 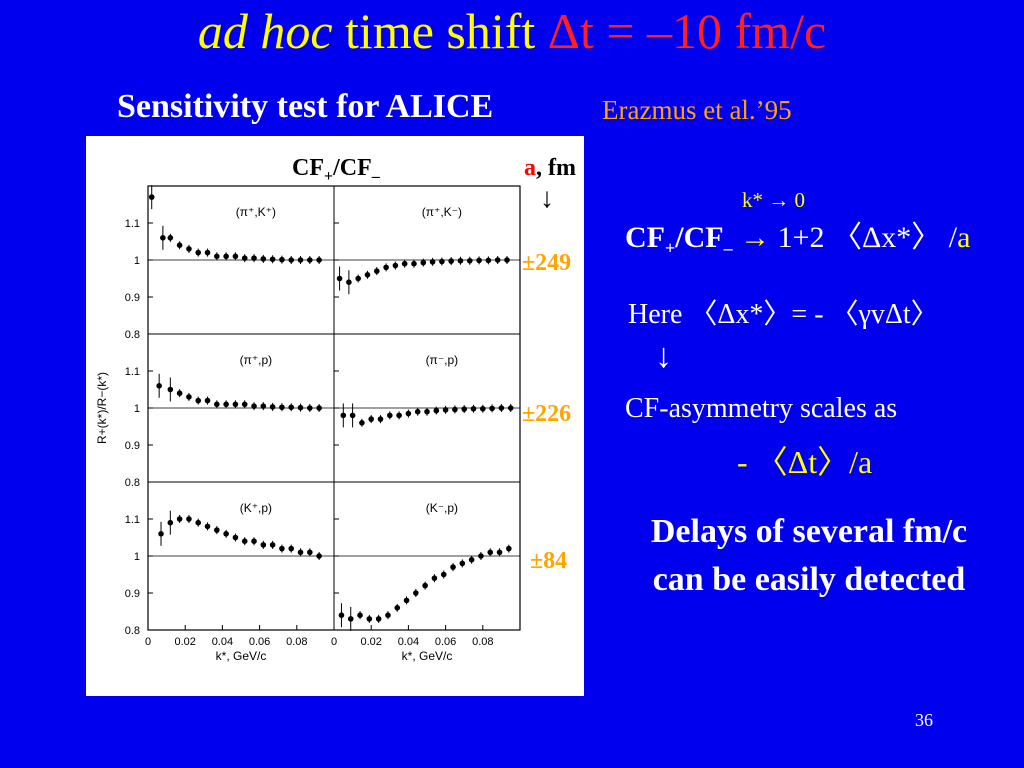 I want to click on y-tick-label: 0.9, so click(x=132, y=298).